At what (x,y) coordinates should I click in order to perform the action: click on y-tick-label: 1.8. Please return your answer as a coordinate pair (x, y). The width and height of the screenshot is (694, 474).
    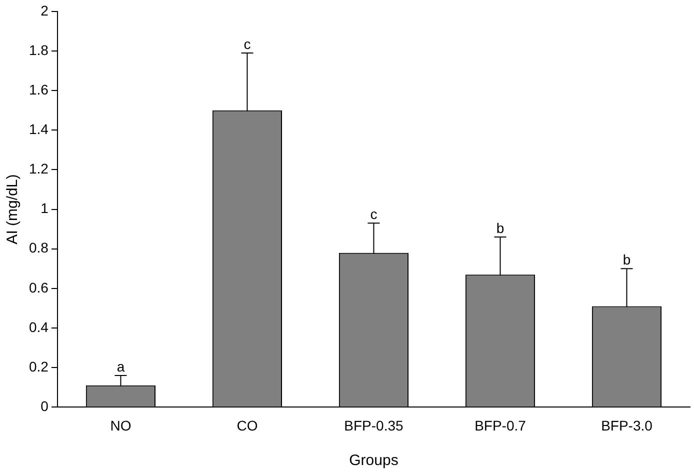
    Looking at the image, I should click on (38, 50).